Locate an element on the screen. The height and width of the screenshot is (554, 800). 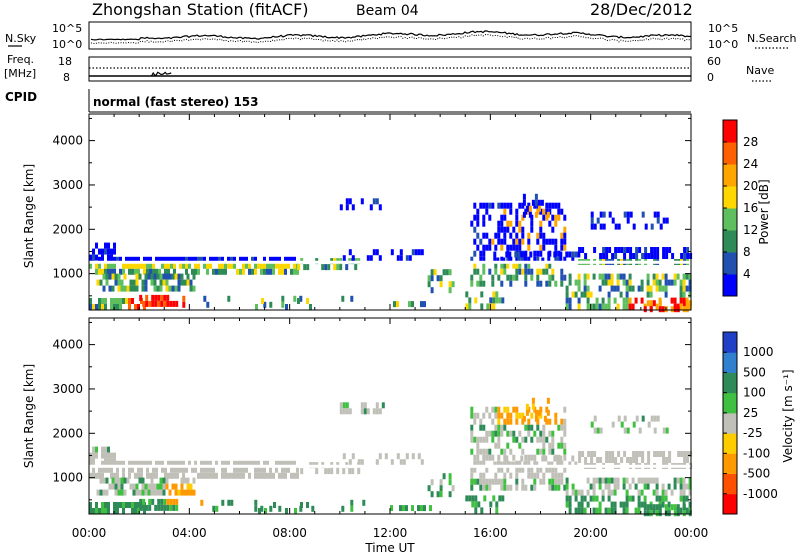
noise-sky-line is located at coordinates (391, 35).